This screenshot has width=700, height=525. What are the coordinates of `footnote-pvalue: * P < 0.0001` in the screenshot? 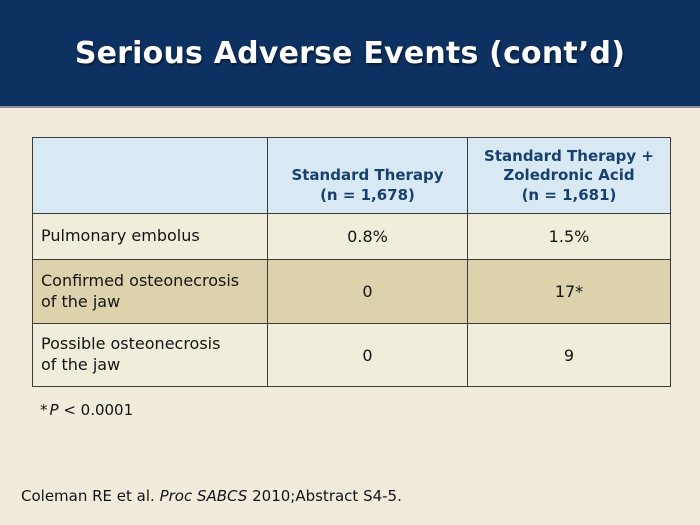 It's located at (86, 410).